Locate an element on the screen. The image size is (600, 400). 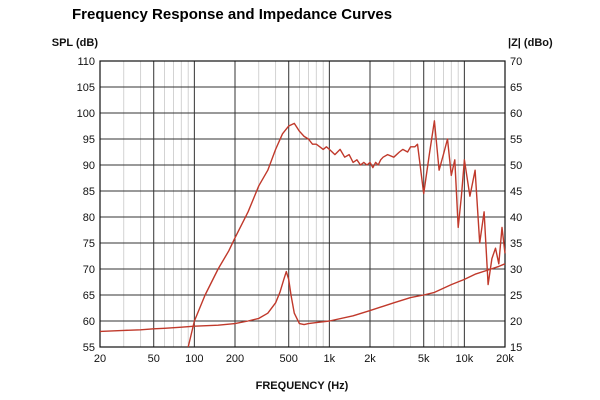
y-right-tick-label: 35 is located at coordinates (516, 244).